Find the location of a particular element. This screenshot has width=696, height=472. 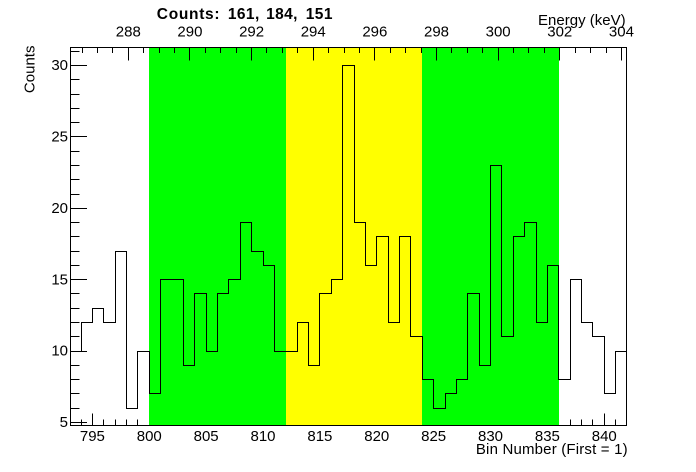

svg-text: 820 is located at coordinates (376, 436).